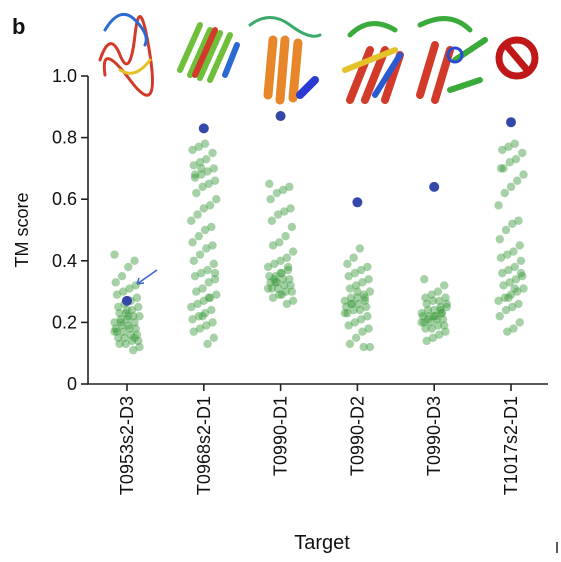 This screenshot has width=561, height=562. I want to click on x-tick-label: T0990-D2, so click(357, 436).